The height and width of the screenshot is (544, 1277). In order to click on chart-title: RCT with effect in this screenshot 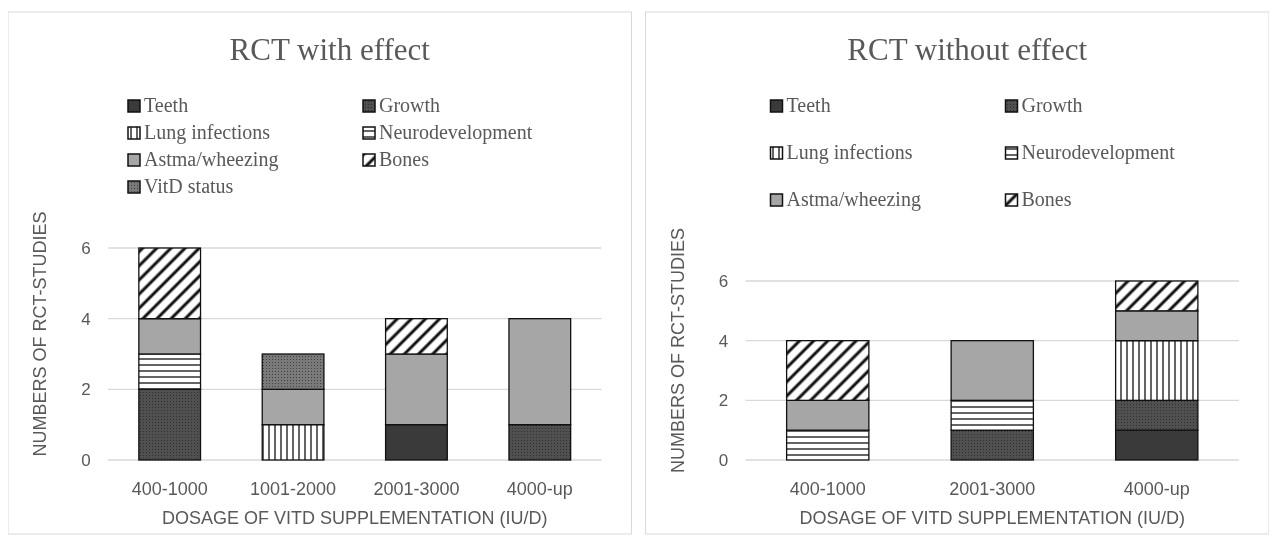, I will do `click(330, 49)`.